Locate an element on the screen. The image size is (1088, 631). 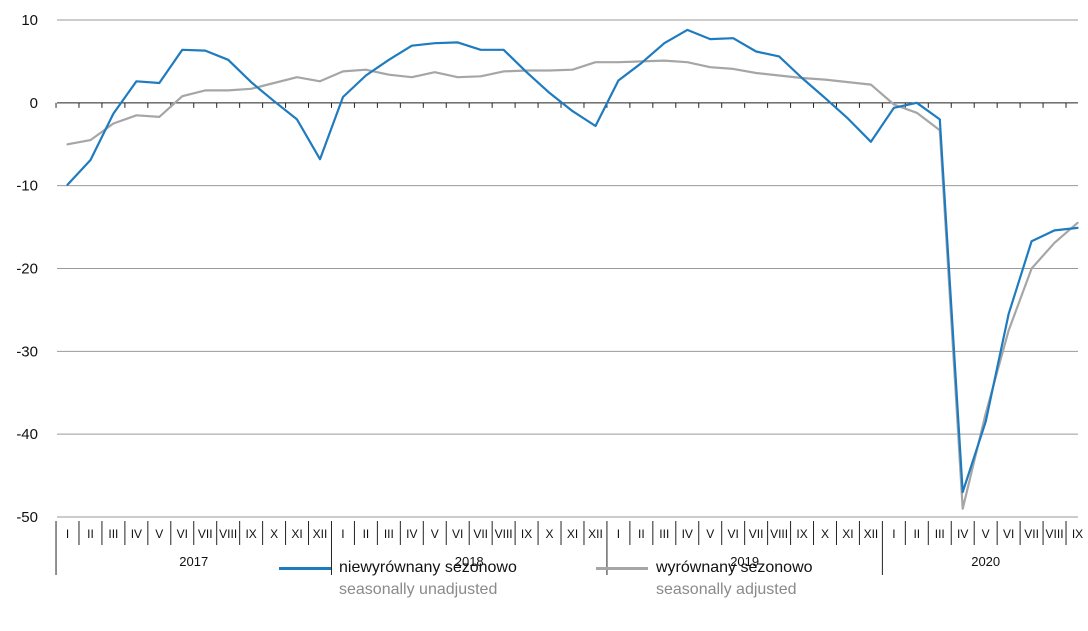
legend-swatch-unadjusted is located at coordinates (305, 568).